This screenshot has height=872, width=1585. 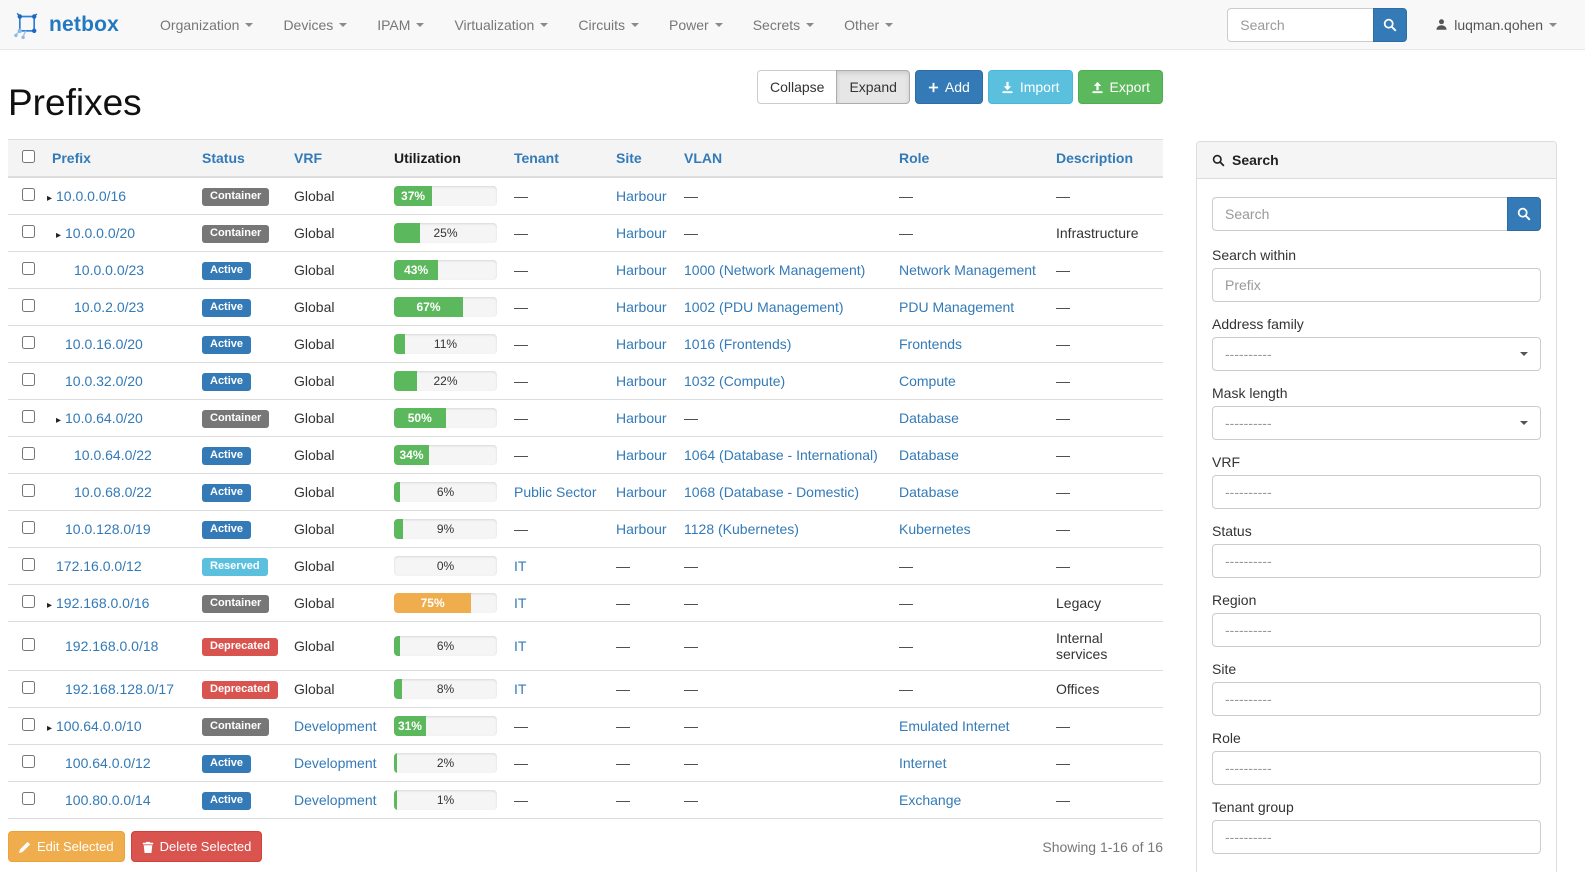 What do you see at coordinates (967, 270) in the screenshot?
I see `role-link: Network Management` at bounding box center [967, 270].